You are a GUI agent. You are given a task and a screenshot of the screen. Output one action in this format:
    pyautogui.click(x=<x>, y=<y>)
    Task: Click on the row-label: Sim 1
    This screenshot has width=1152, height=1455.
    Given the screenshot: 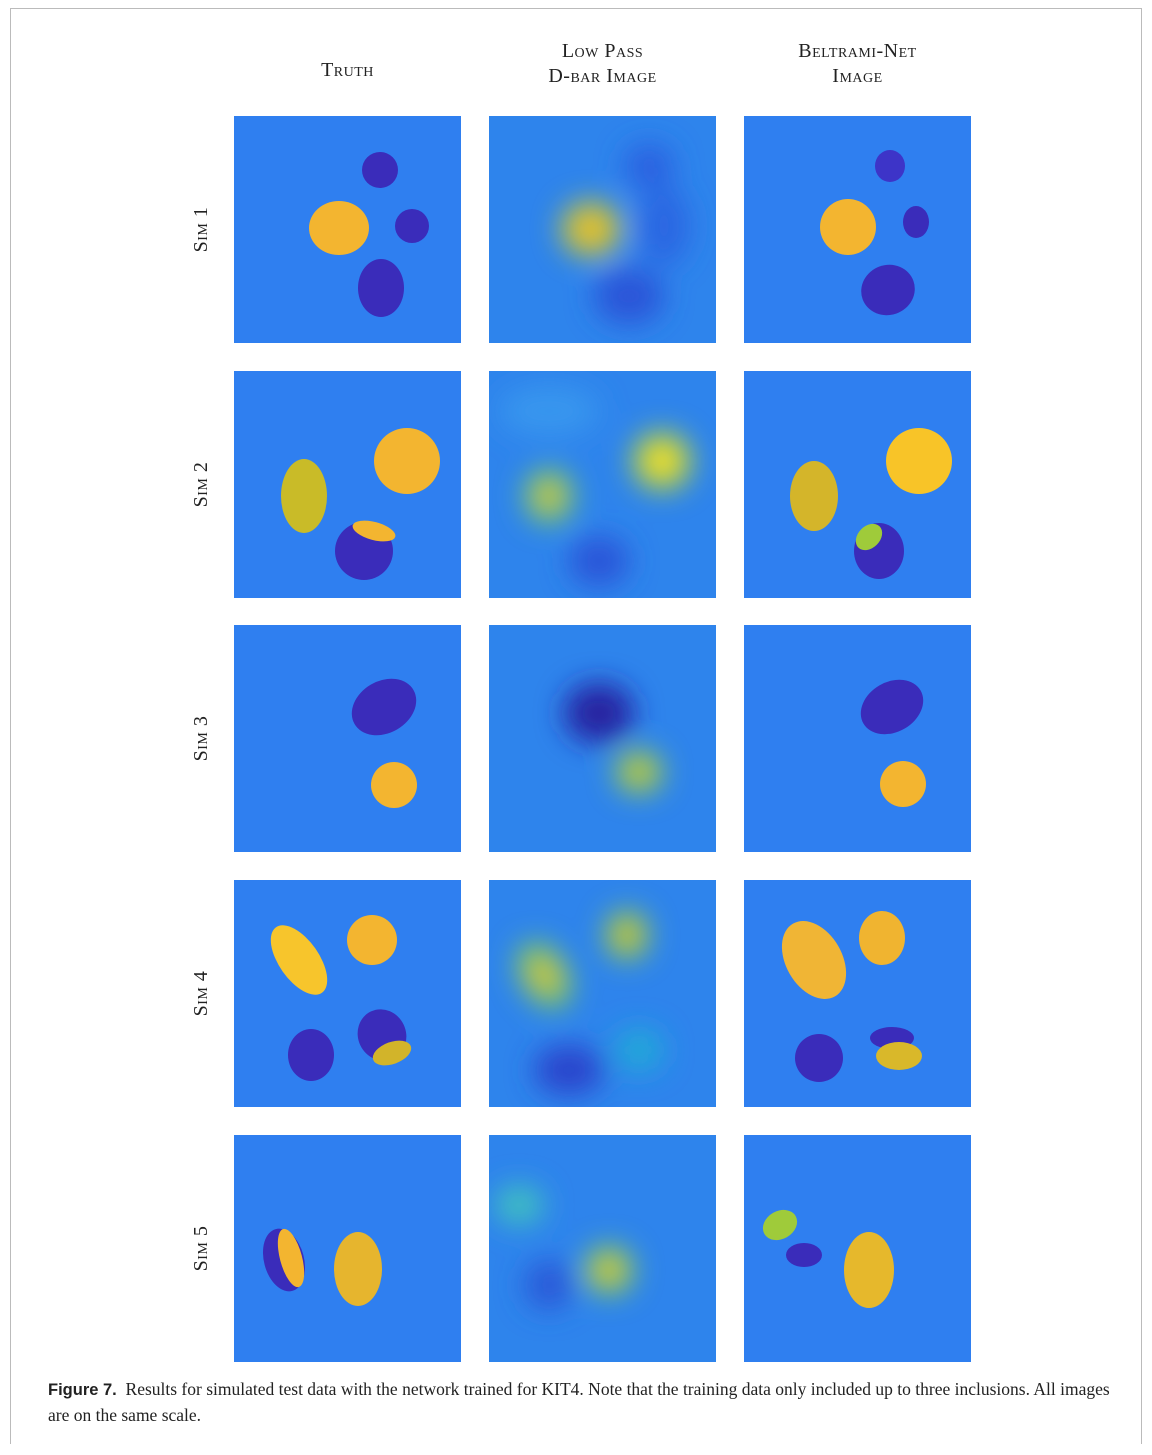 What is the action you would take?
    pyautogui.click(x=201, y=230)
    